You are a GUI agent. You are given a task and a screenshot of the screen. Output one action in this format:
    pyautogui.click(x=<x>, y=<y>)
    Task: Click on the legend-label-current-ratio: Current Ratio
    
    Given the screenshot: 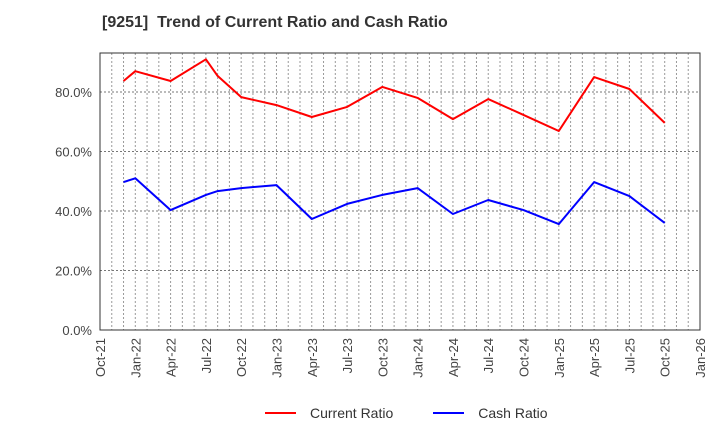 What is the action you would take?
    pyautogui.click(x=352, y=413)
    